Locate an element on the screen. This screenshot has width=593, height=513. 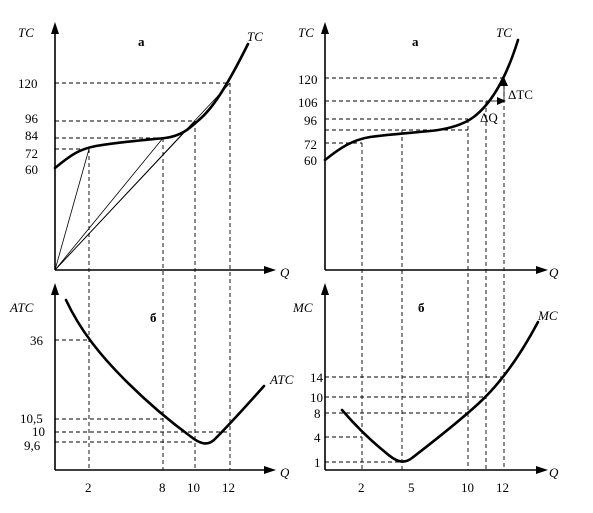
p4-ytick-14: 14 is located at coordinates (317, 377).